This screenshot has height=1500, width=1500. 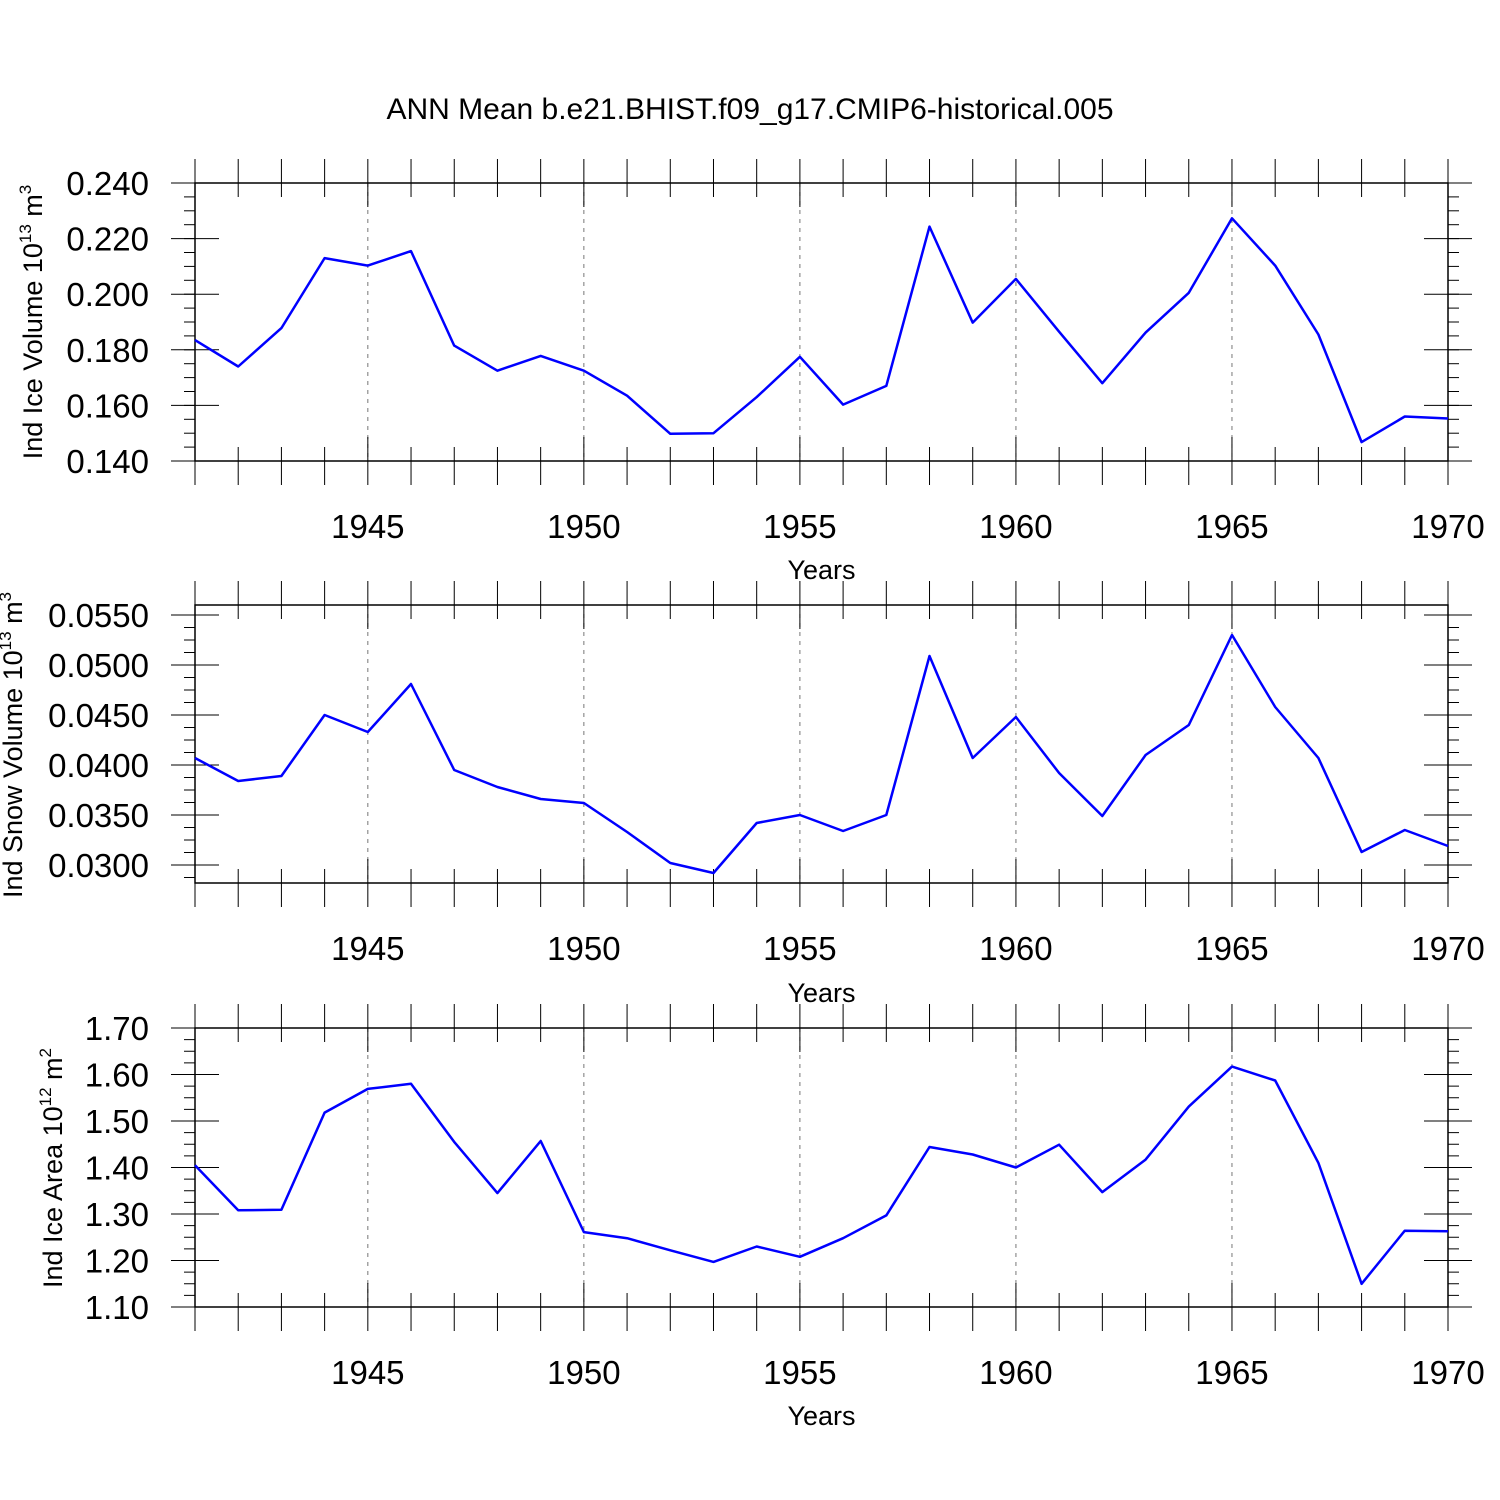 What do you see at coordinates (107, 239) in the screenshot?
I see `y-tick-label: 0.220` at bounding box center [107, 239].